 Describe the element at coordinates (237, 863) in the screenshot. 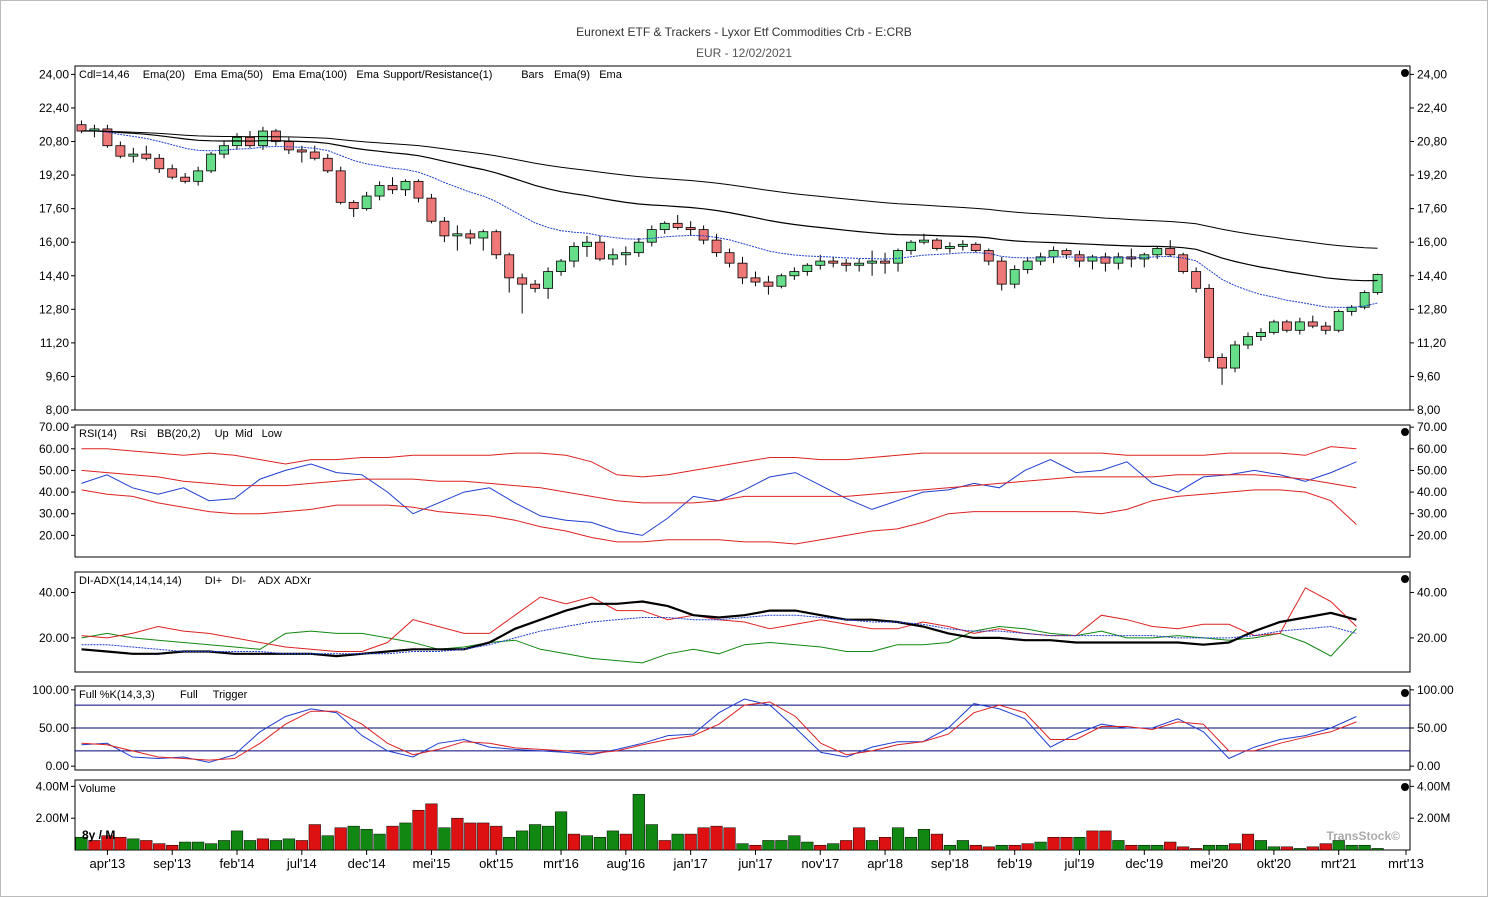

I see `x-tick-label: feb'14` at that location.